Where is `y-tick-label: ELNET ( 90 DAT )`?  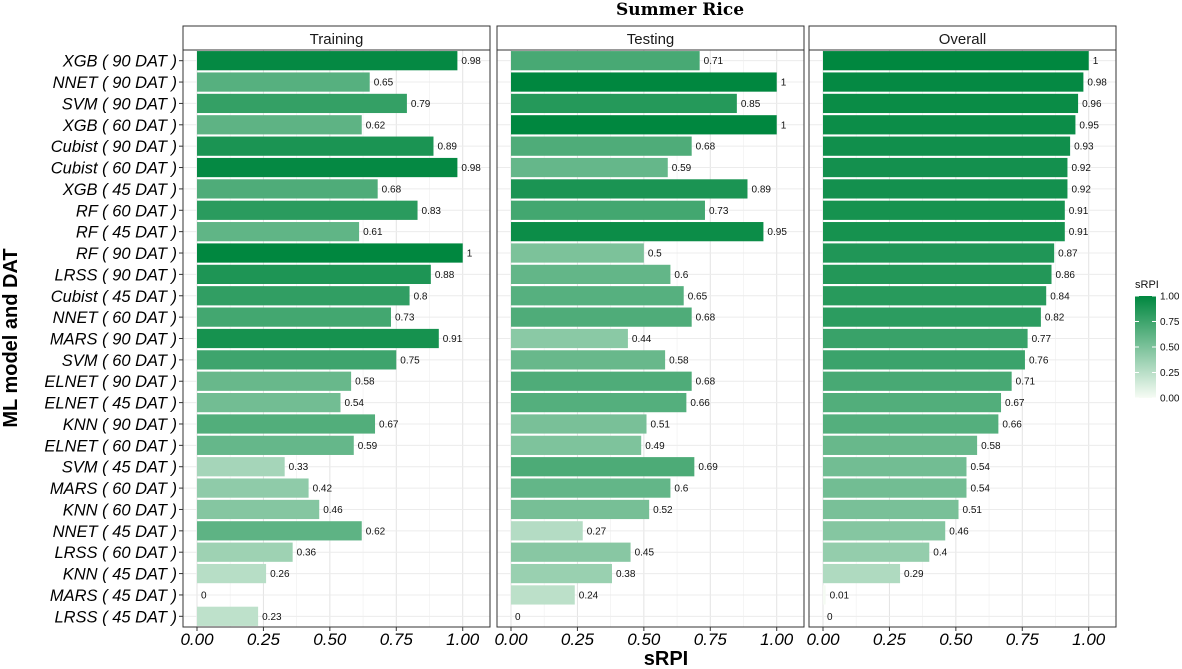 y-tick-label: ELNET ( 90 DAT ) is located at coordinates (110, 382).